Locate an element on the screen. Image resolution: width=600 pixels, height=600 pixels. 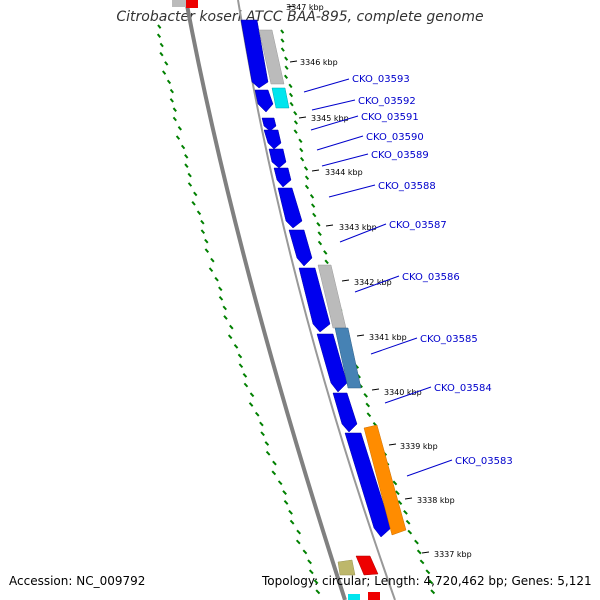
cyan-feature-bottom is located at coordinates (354, 597).